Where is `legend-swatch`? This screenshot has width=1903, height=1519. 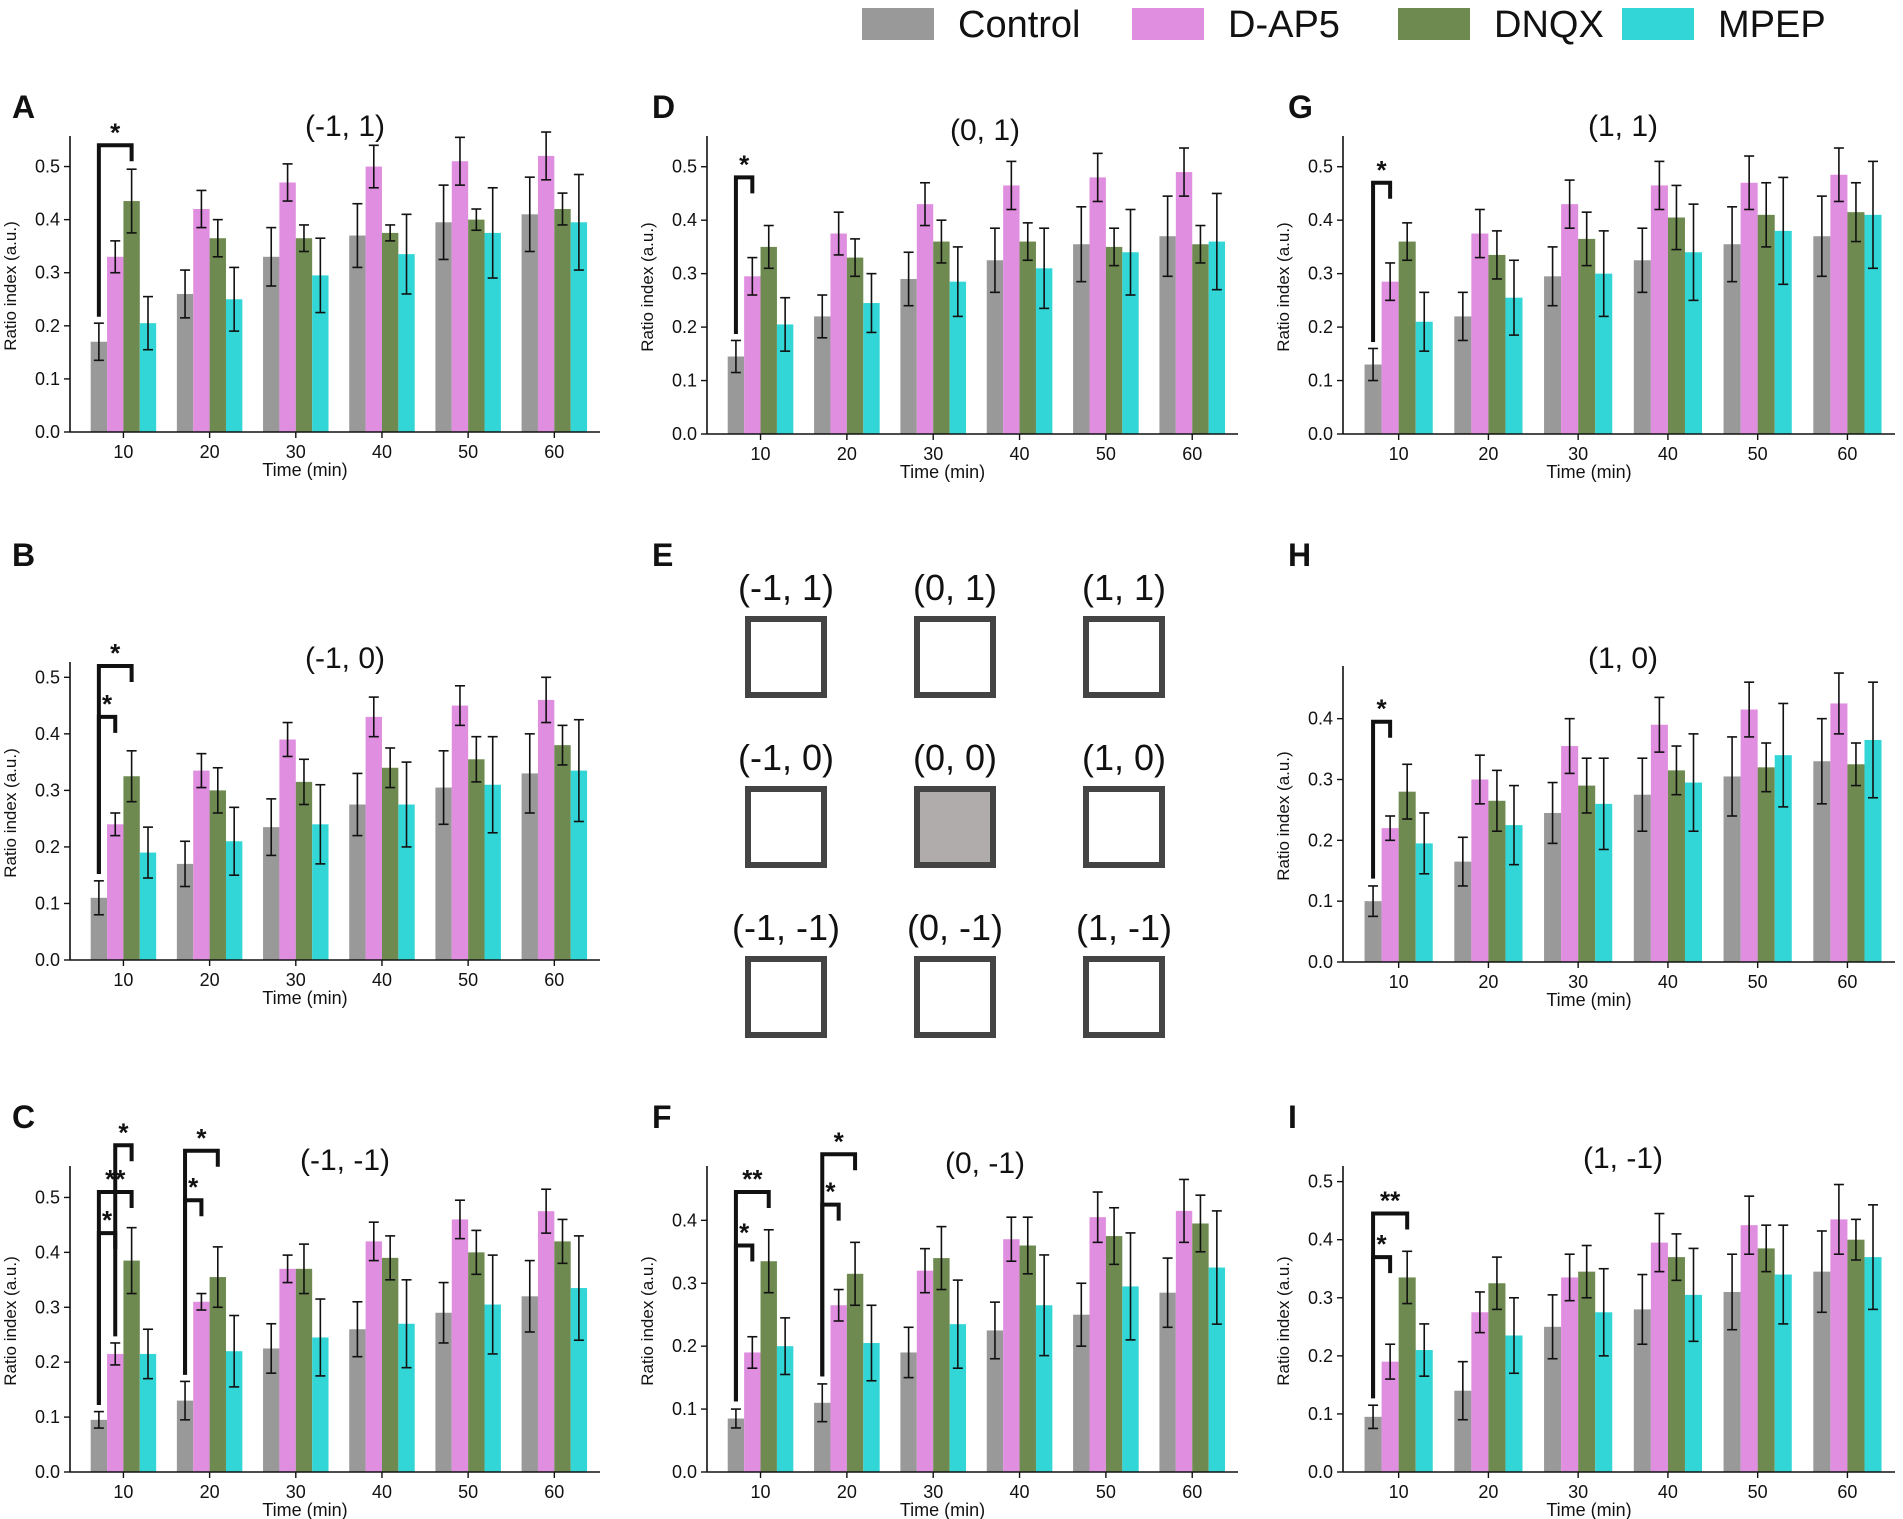 legend-swatch is located at coordinates (1434, 24).